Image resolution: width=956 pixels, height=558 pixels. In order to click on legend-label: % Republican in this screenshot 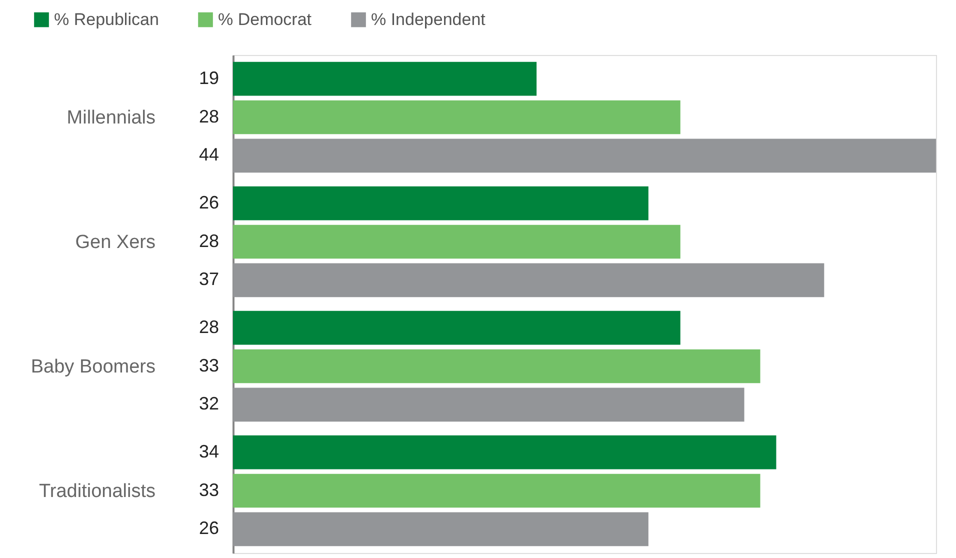, I will do `click(106, 19)`.